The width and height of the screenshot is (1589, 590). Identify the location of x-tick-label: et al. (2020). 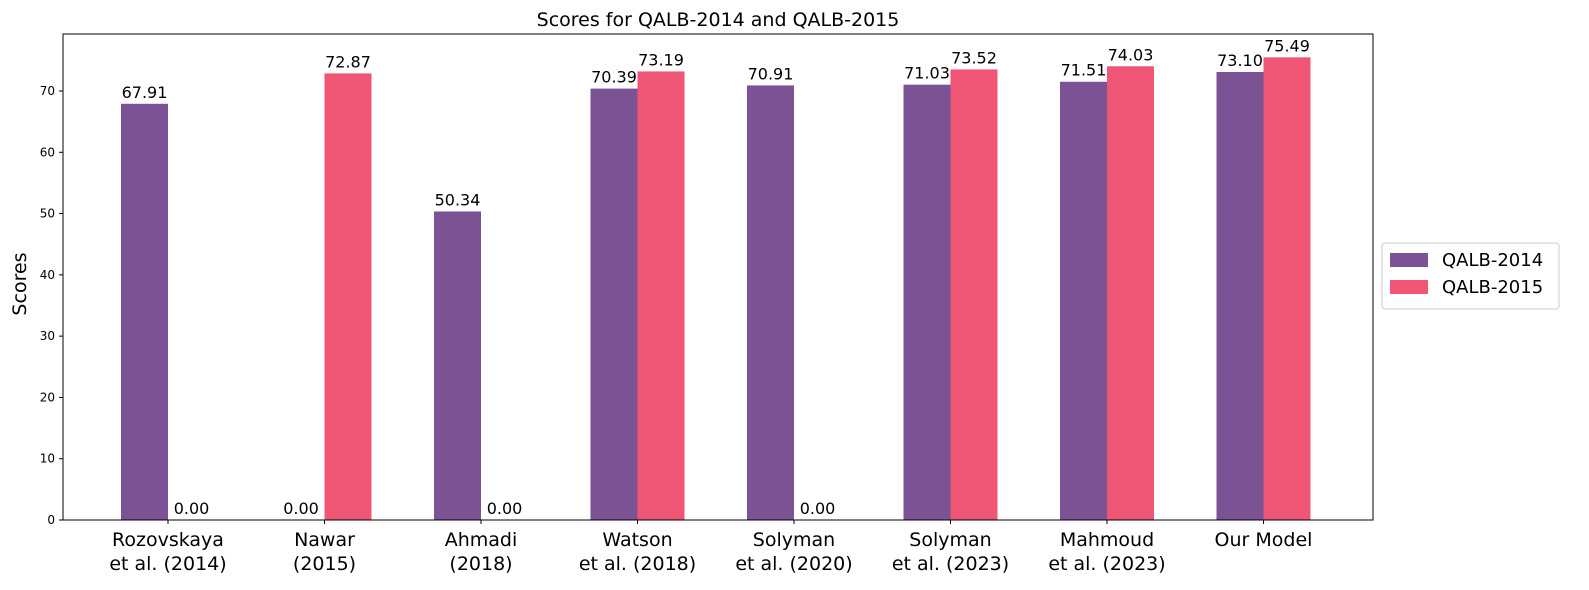
(793, 564).